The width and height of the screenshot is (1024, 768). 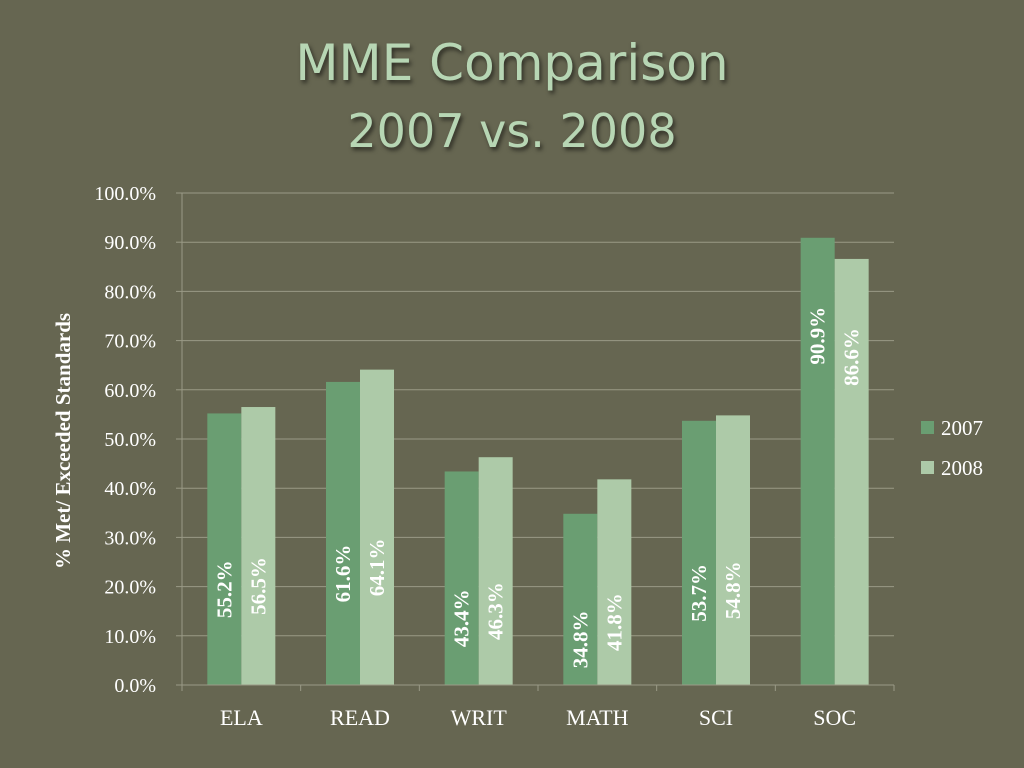 What do you see at coordinates (377, 527) in the screenshot?
I see `bar-2008-read` at bounding box center [377, 527].